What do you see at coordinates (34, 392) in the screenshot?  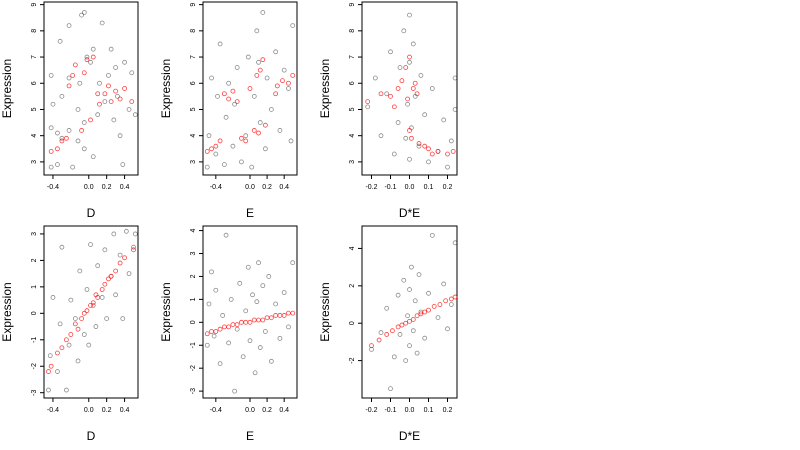 I see `y-tick-label: -3` at bounding box center [34, 392].